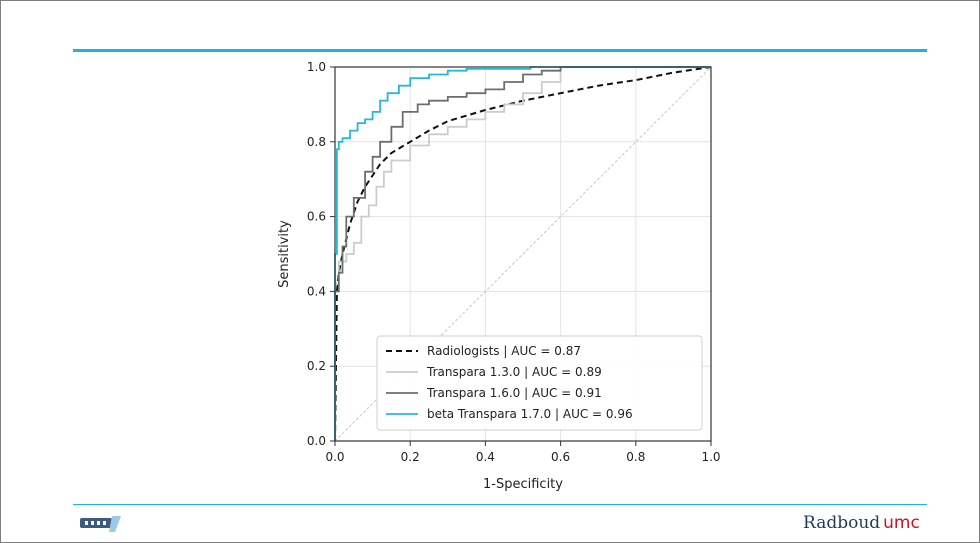 The width and height of the screenshot is (980, 543). What do you see at coordinates (504, 351) in the screenshot?
I see `legend-label: Radiologists | AUC = 0.87` at bounding box center [504, 351].